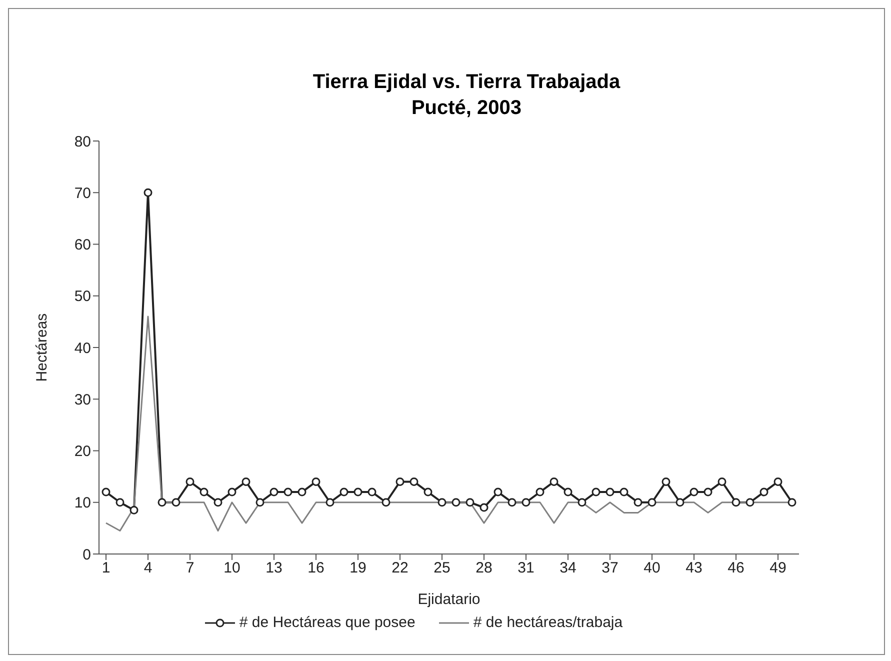 This screenshot has height=661, width=891. I want to click on y-tick-label: 80, so click(82, 141).